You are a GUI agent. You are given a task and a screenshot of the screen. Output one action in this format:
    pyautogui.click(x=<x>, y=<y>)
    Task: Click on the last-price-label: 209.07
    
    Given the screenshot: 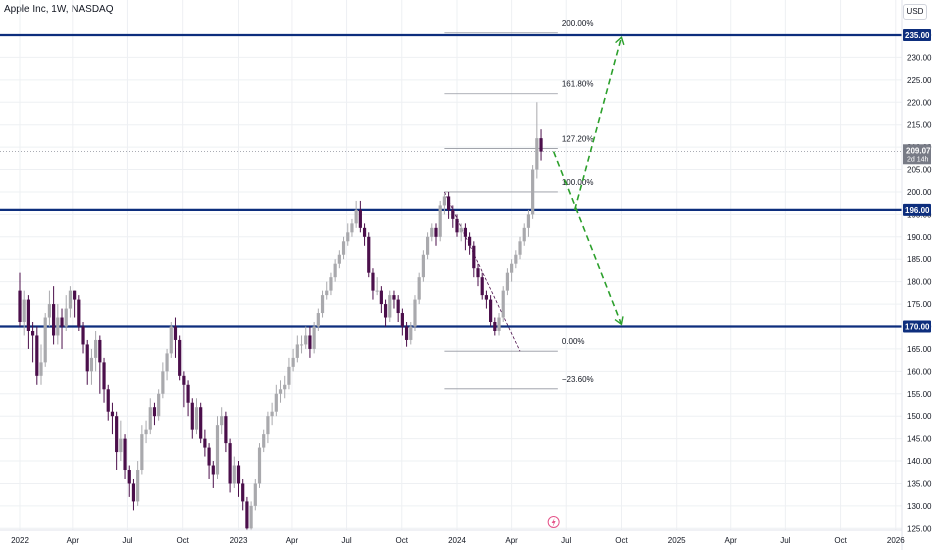 What is the action you would take?
    pyautogui.click(x=918, y=150)
    